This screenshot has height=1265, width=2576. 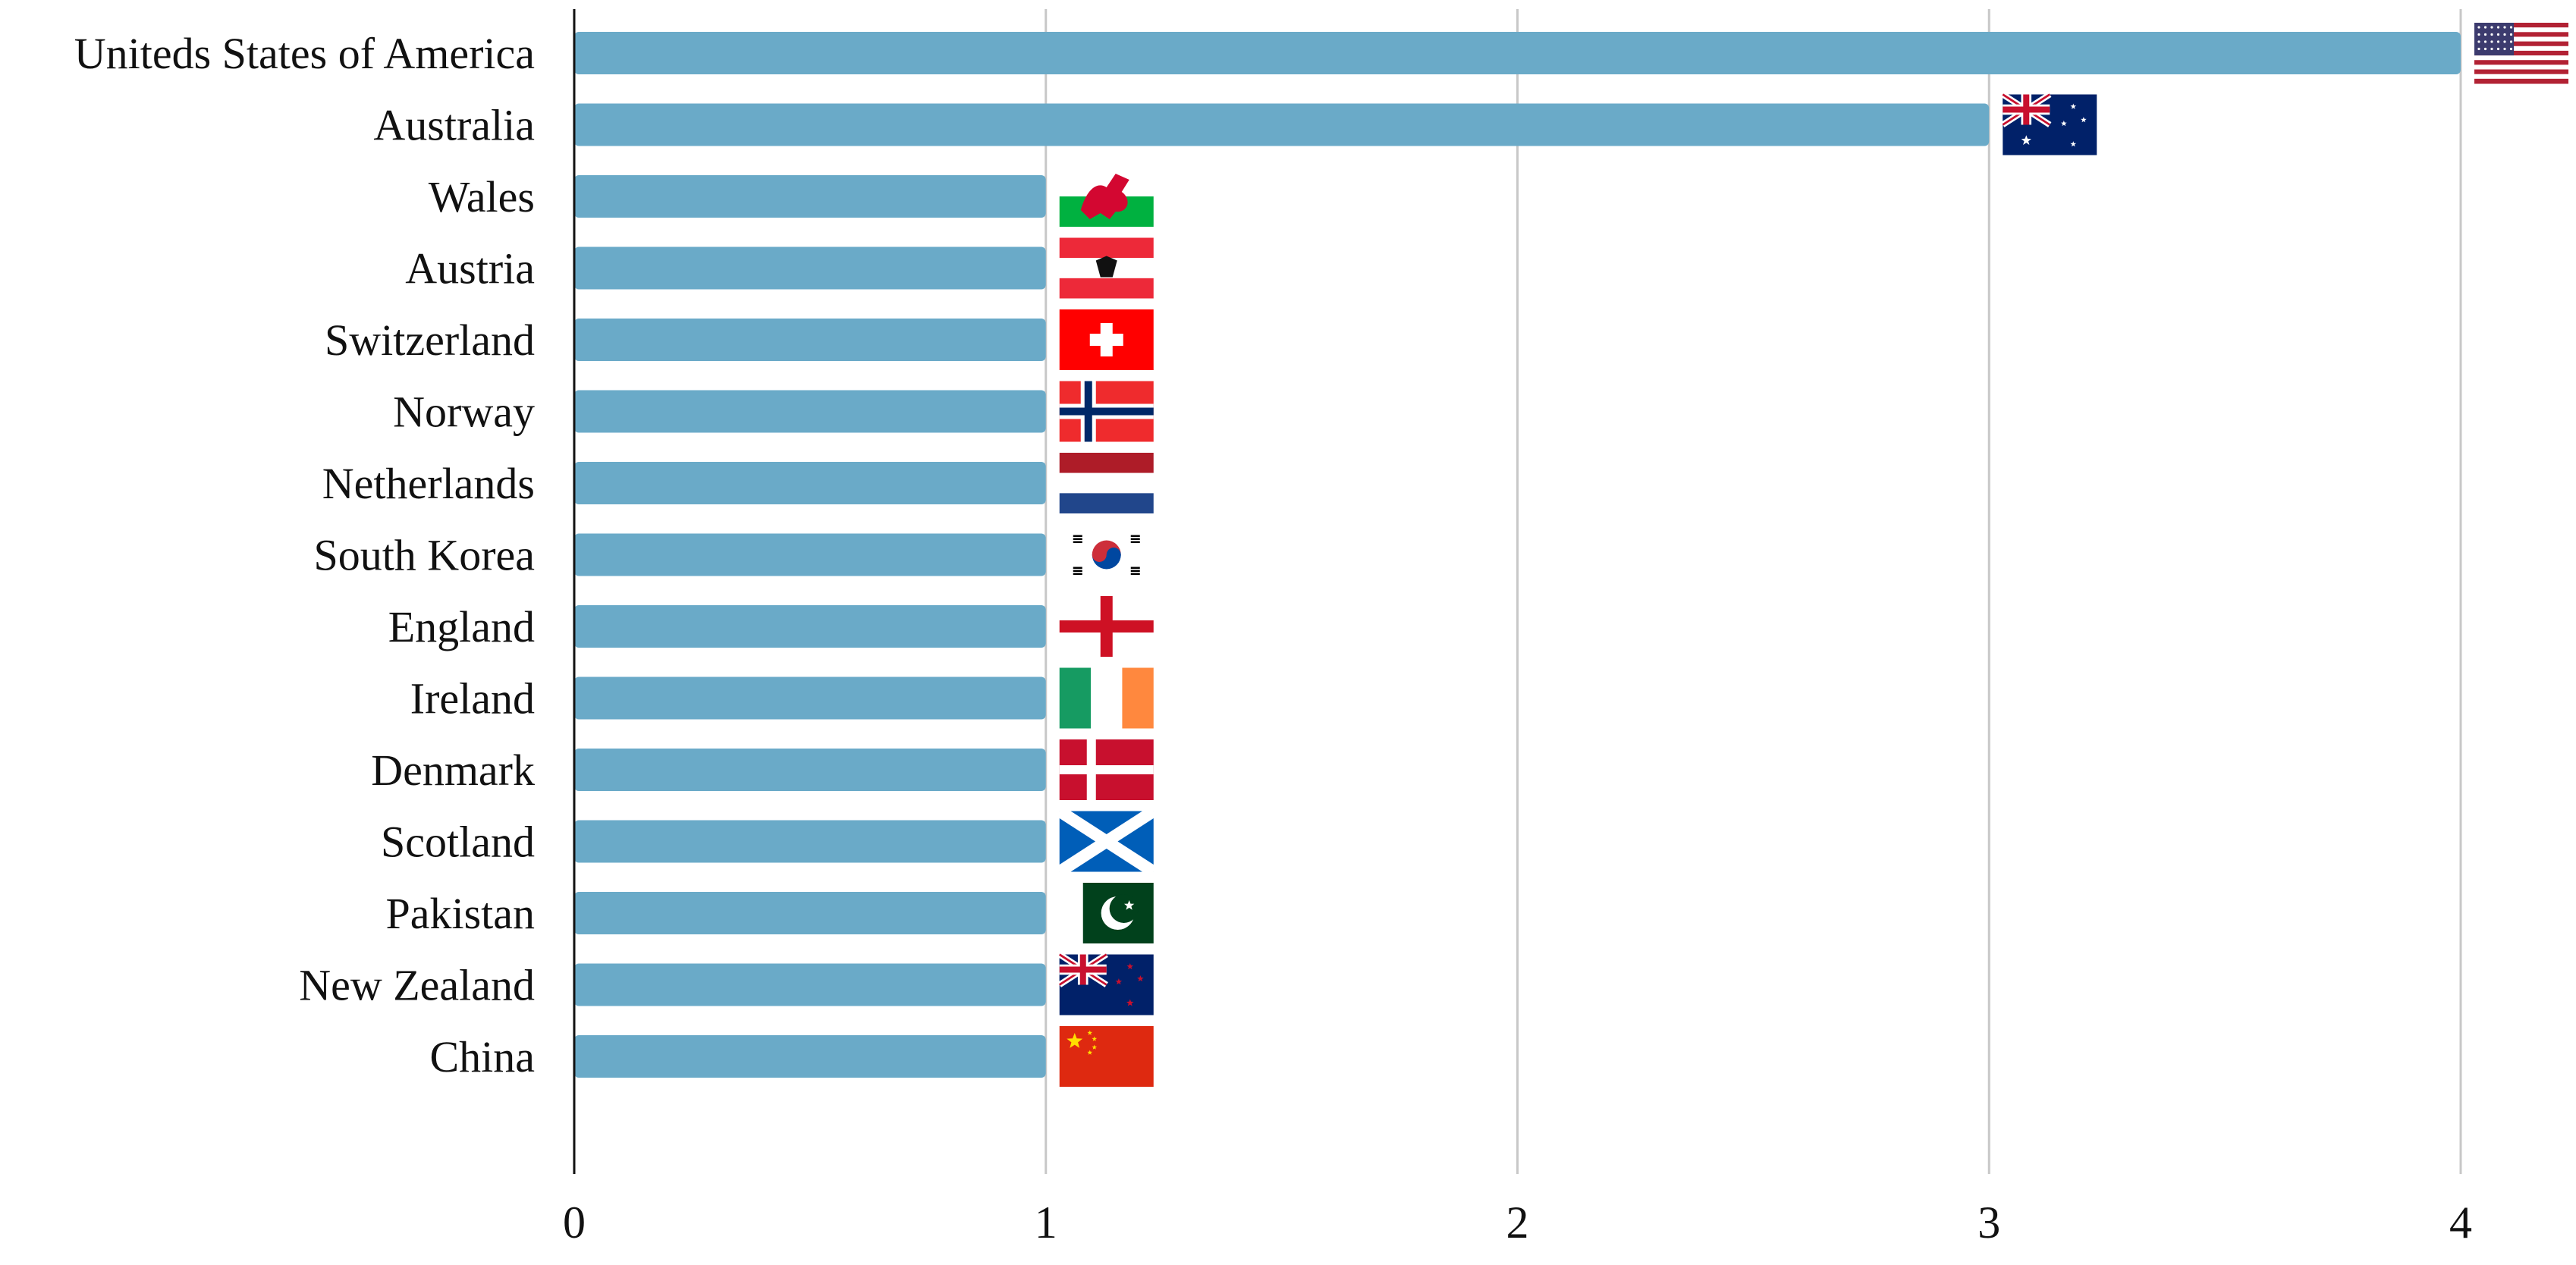 I want to click on pakistan-flag-icon, so click(x=1106, y=913).